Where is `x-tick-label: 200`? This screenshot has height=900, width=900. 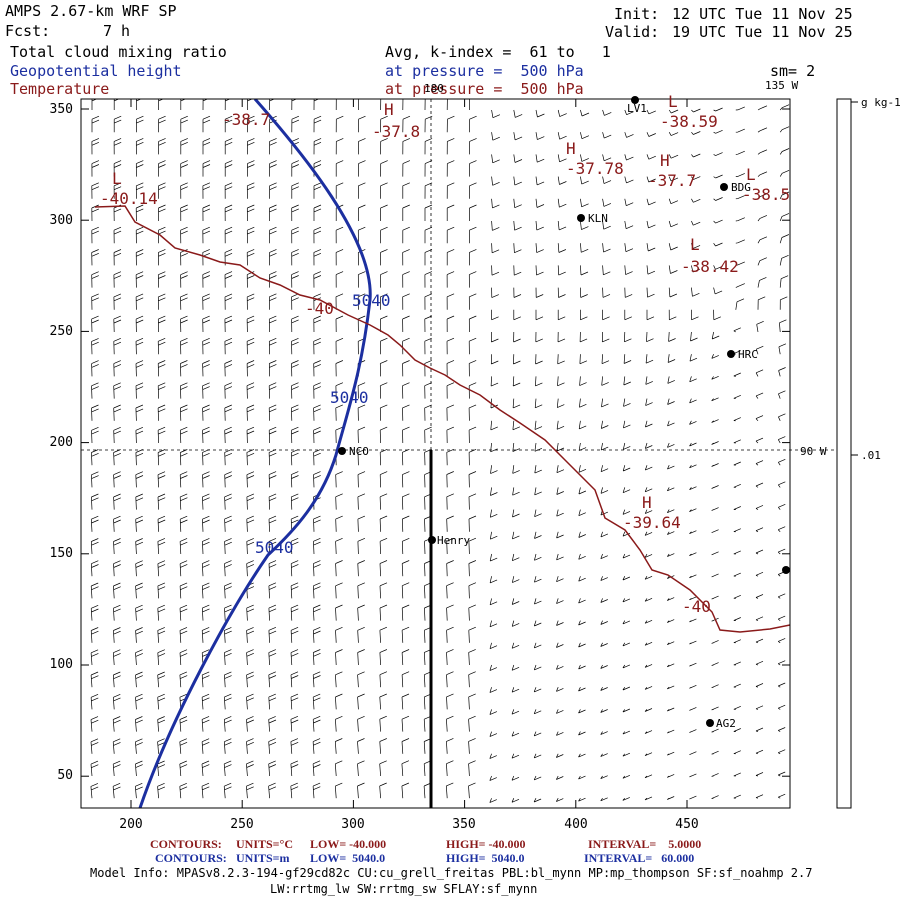 x-tick-label: 200 is located at coordinates (130, 824).